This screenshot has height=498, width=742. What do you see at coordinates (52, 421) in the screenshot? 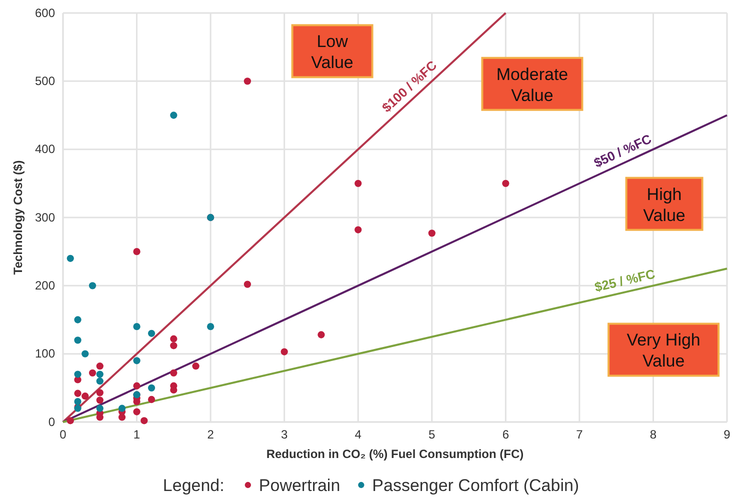
I see `y-tick-label: 0` at bounding box center [52, 421].